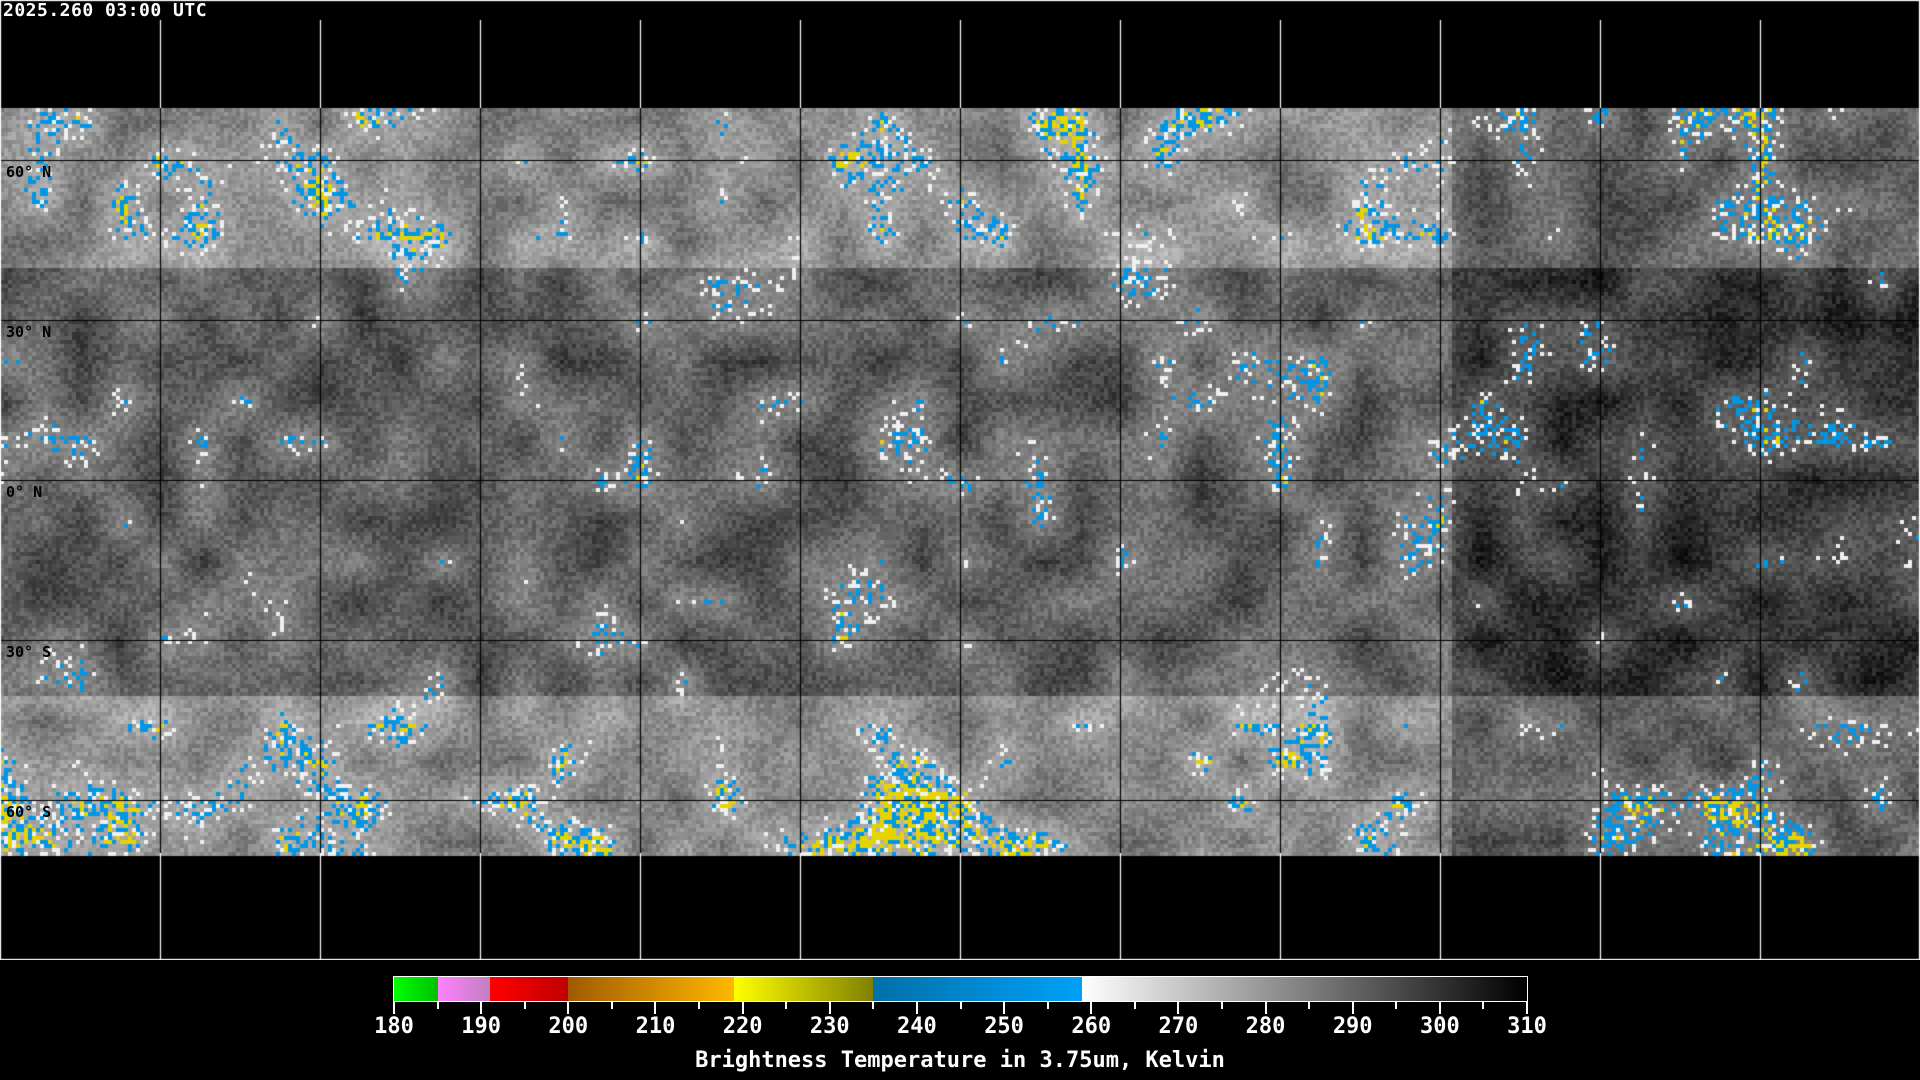  What do you see at coordinates (917, 1026) in the screenshot?
I see `colorbar-tick-label: 240` at bounding box center [917, 1026].